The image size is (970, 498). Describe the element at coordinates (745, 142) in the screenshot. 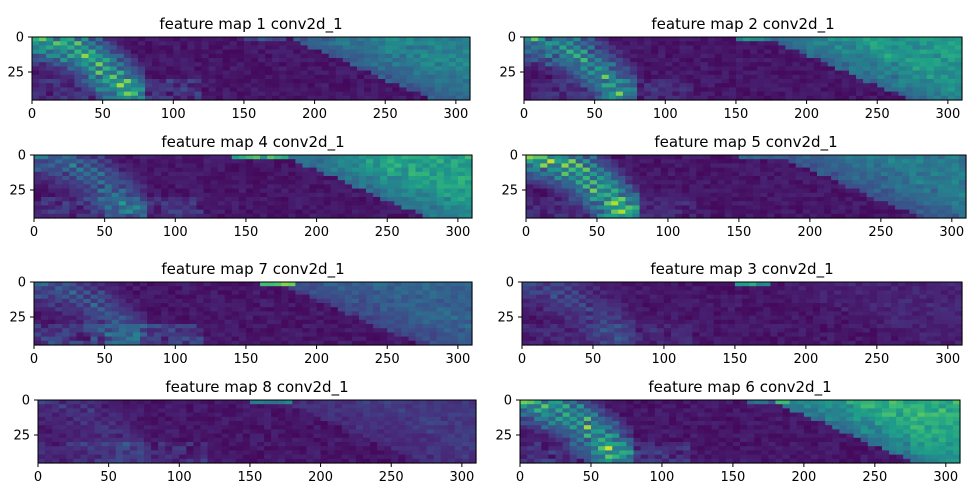

I see `panel-title: feature map 5 conv2d_1` at that location.